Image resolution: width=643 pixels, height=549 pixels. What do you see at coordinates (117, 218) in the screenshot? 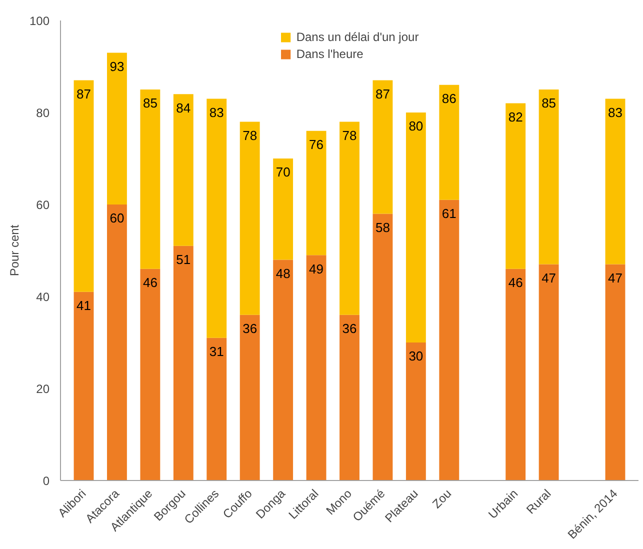
I see `data-label: 60` at bounding box center [117, 218].